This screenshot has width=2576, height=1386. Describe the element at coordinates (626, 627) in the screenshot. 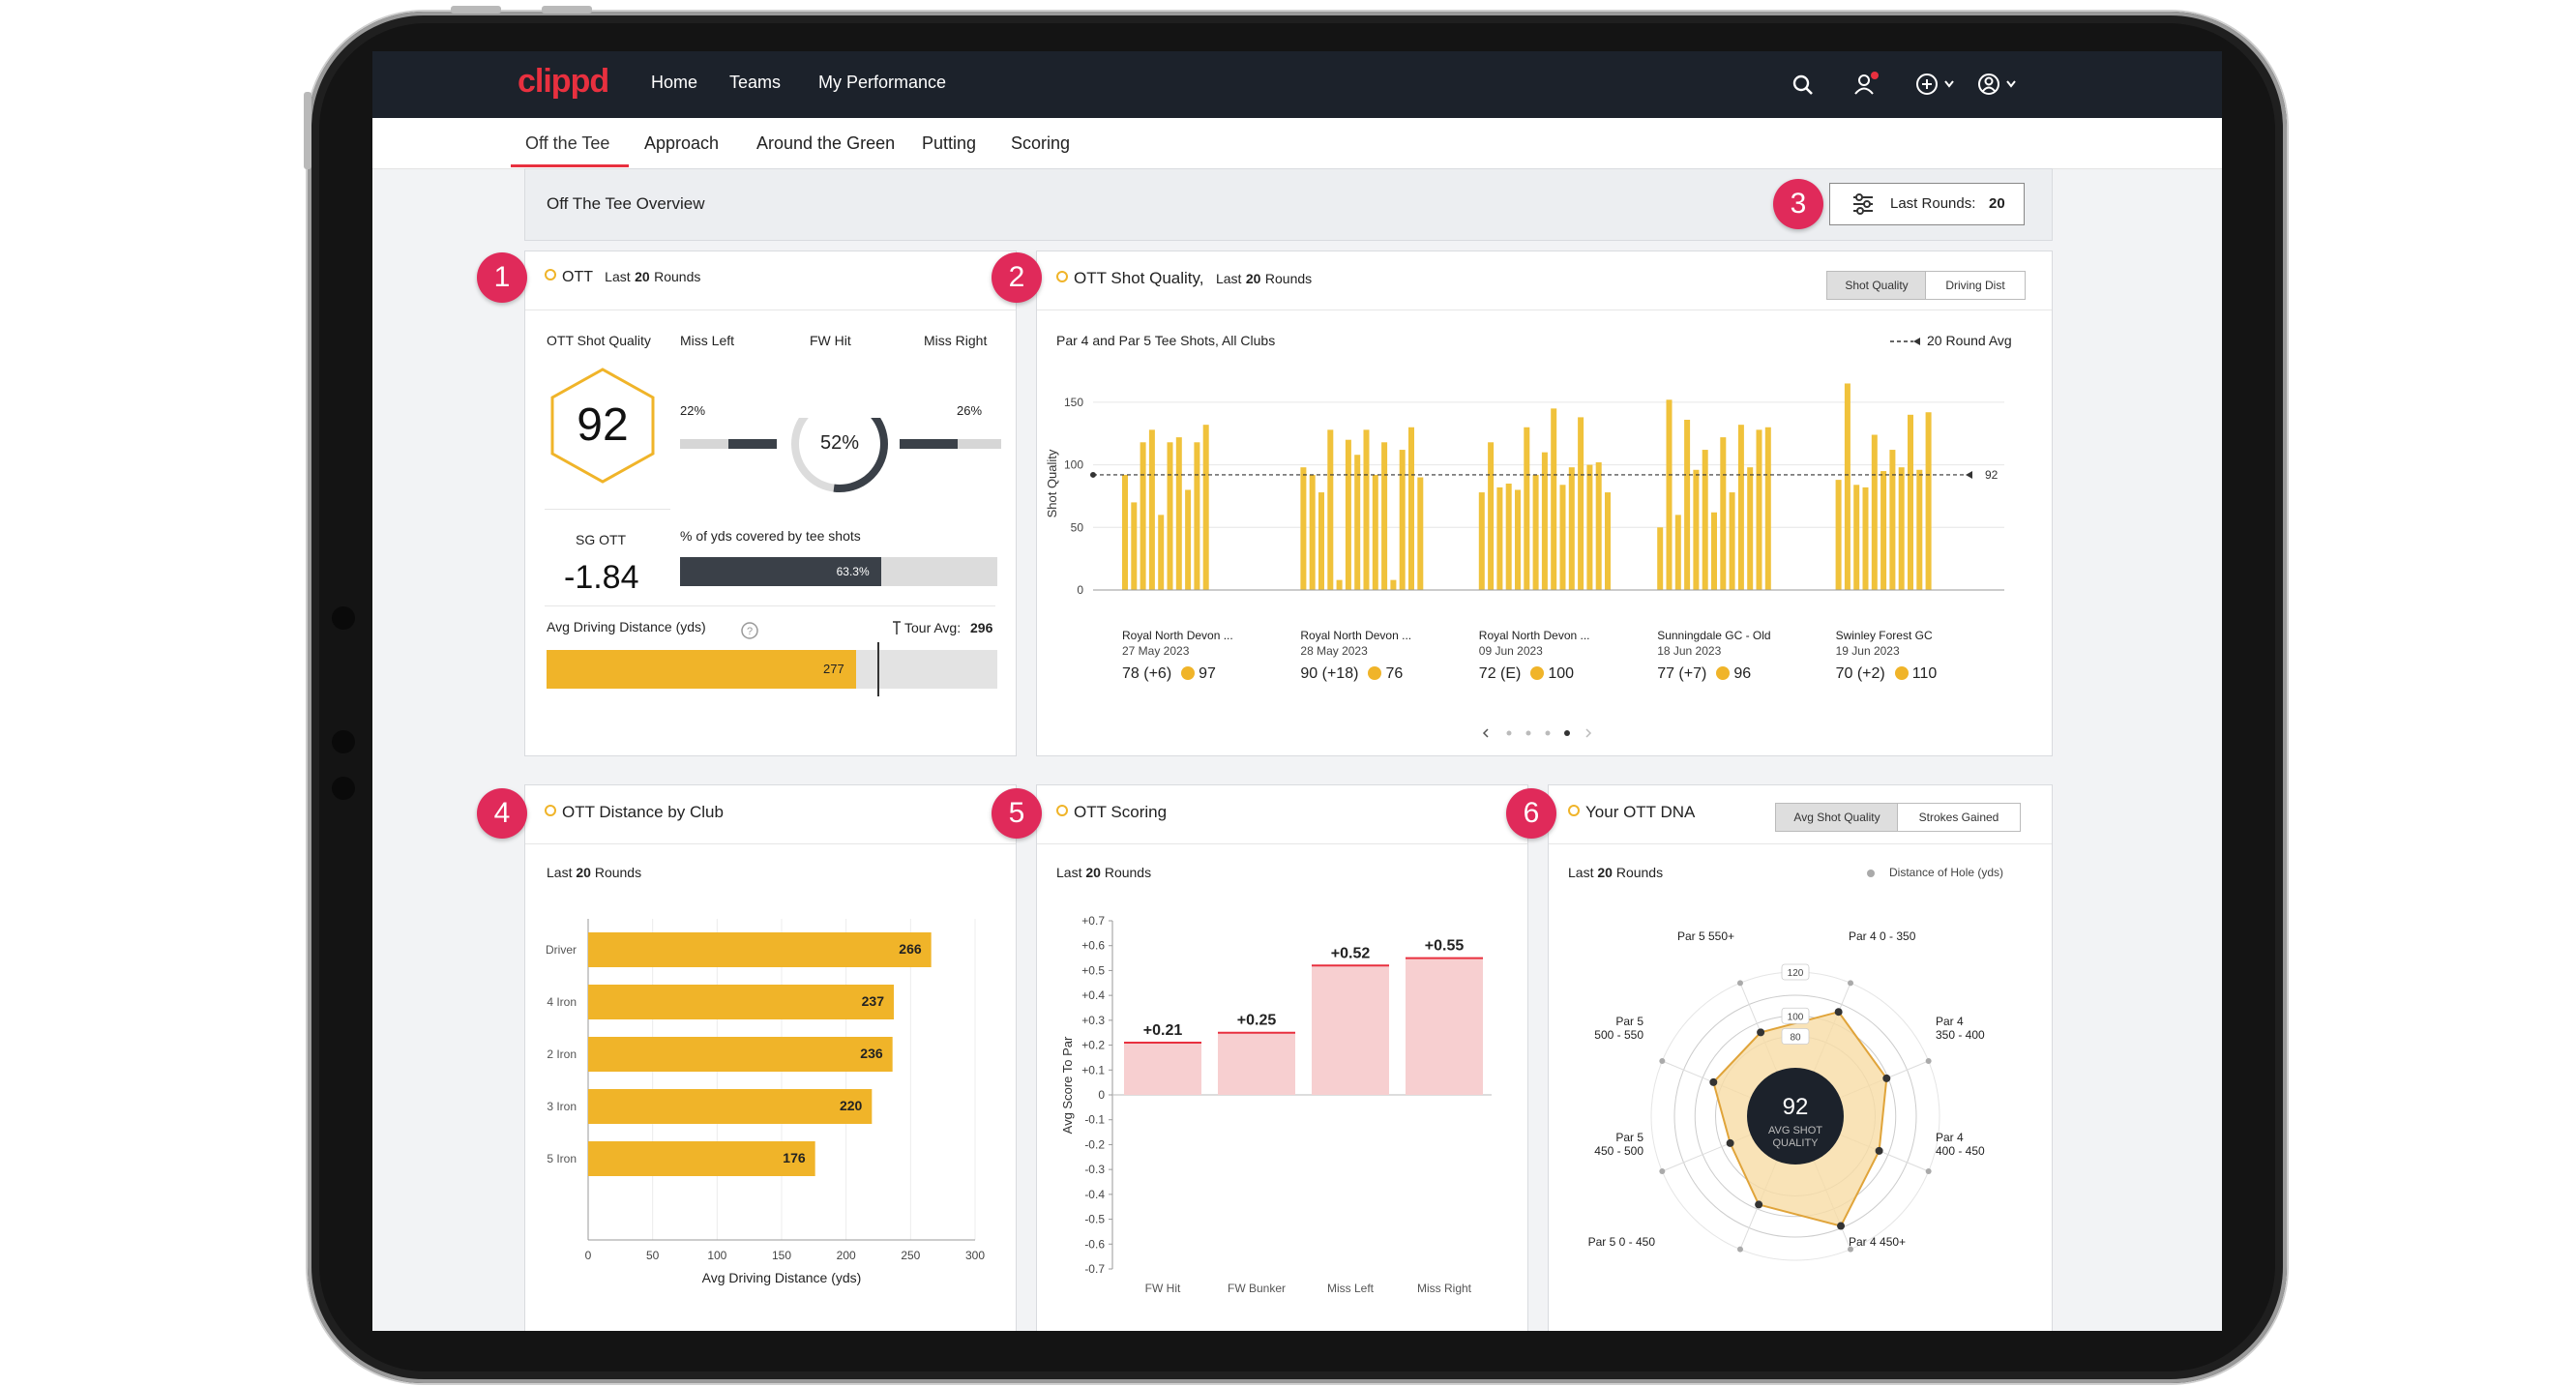

I see `drive-distance-label: Avg Driving Distance (yds)` at that location.